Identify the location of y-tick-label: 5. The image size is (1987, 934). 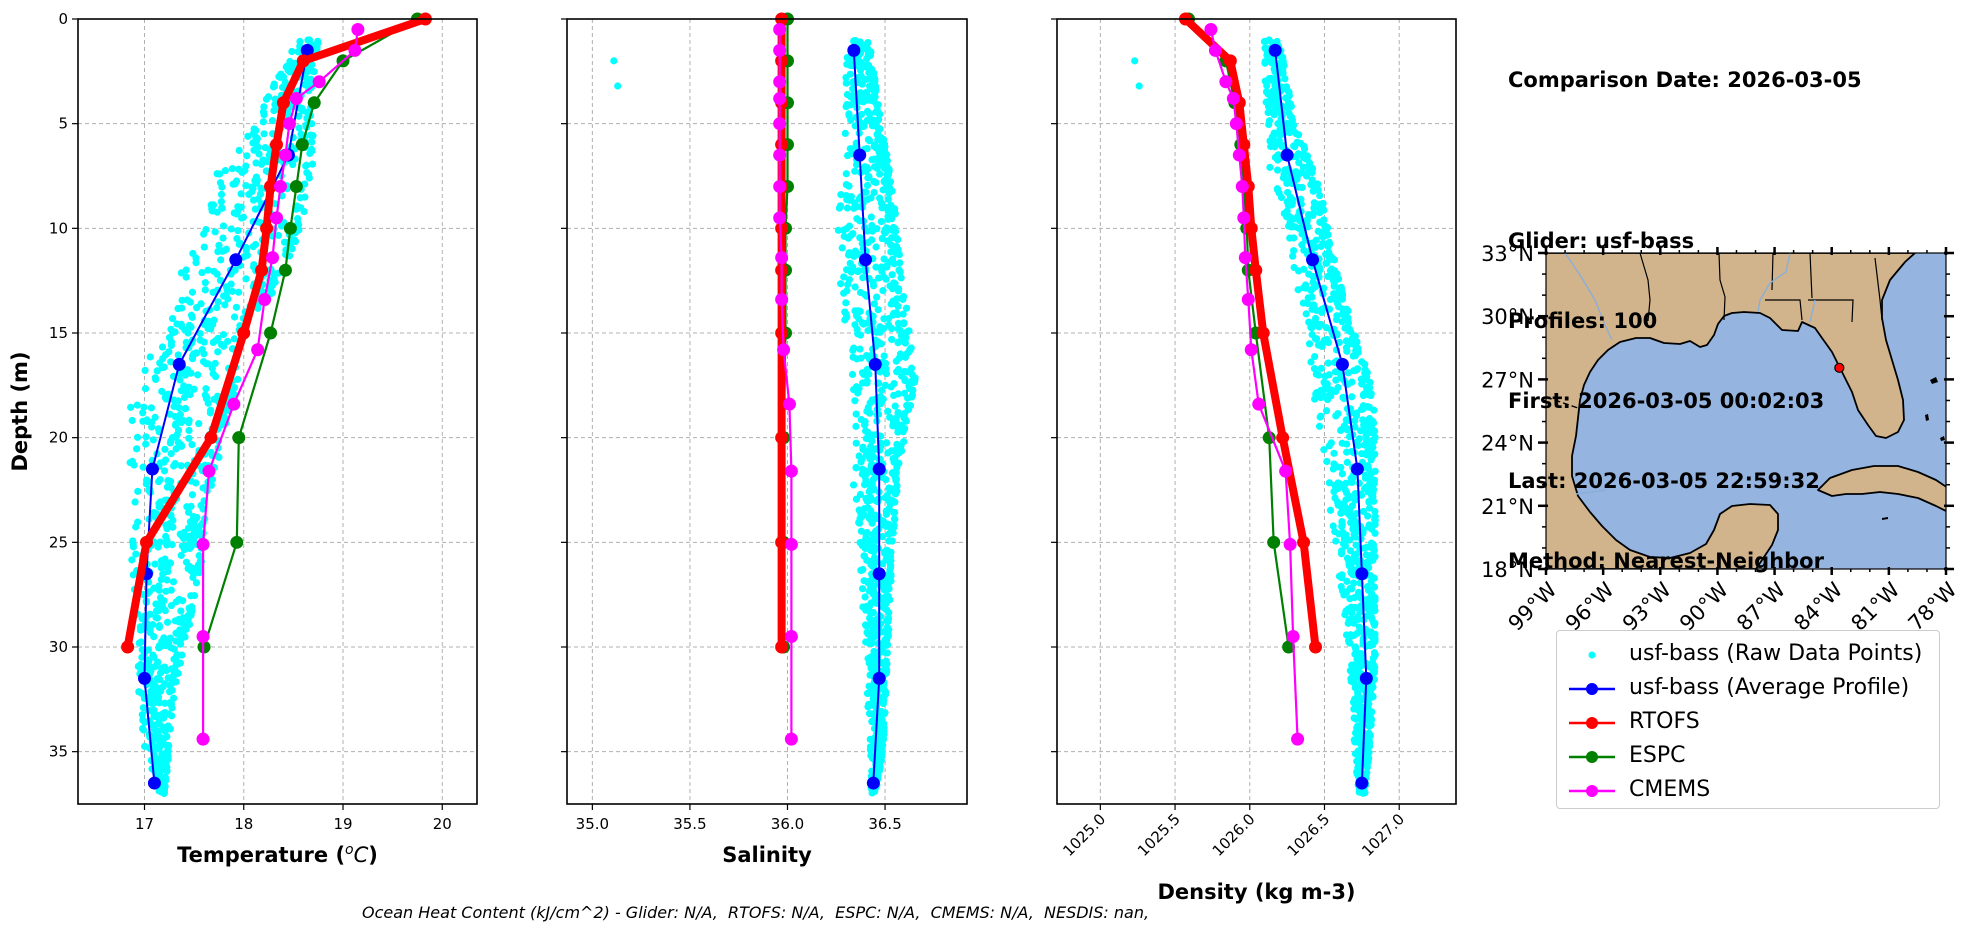
(63, 124).